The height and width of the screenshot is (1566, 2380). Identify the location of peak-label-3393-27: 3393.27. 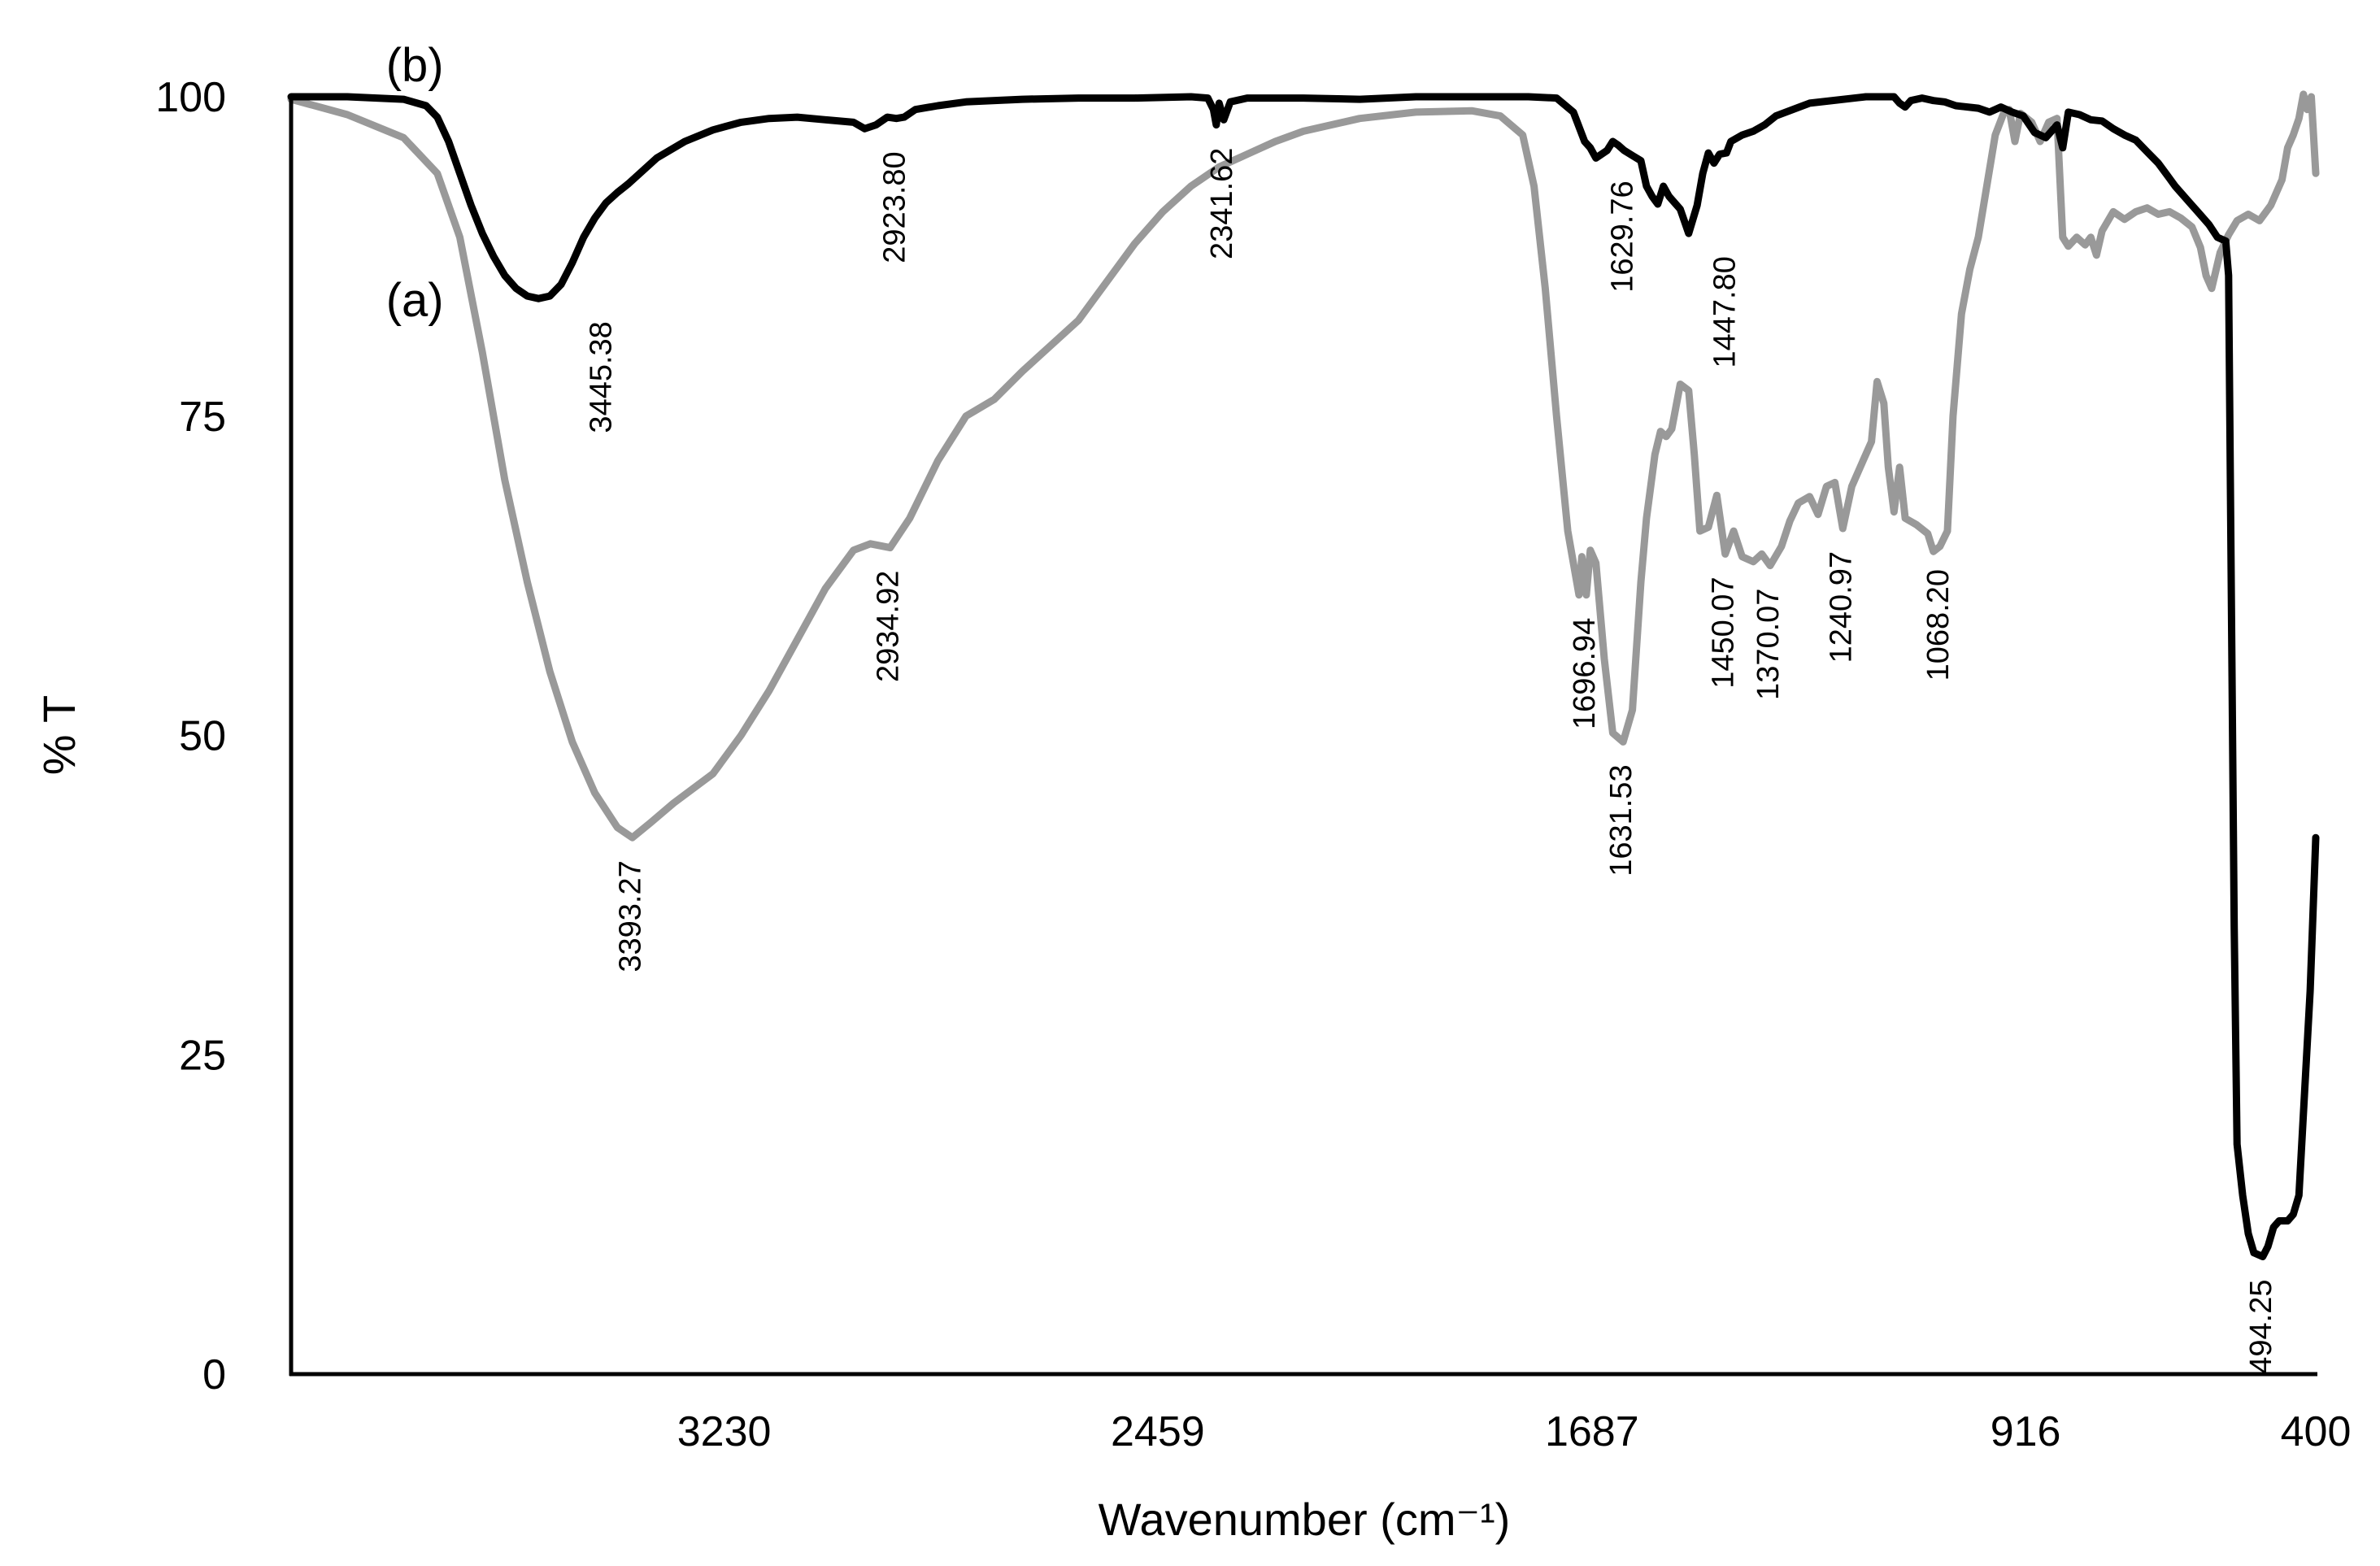
(631, 916).